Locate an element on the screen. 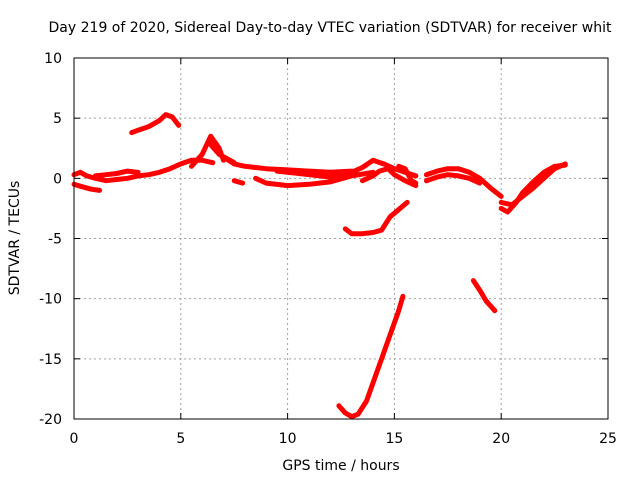  x-tick-label: 10 is located at coordinates (288, 439).